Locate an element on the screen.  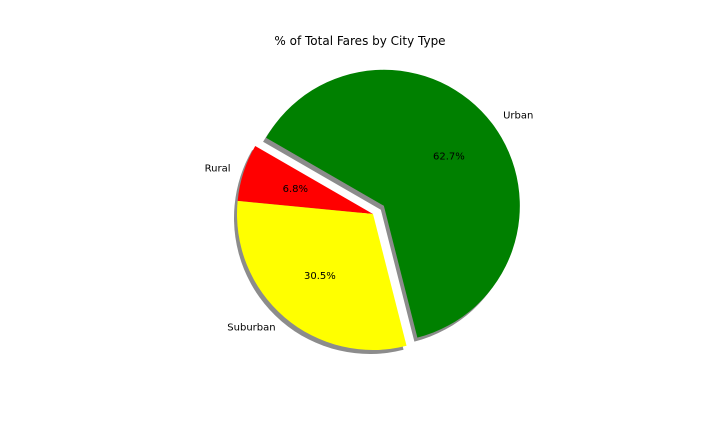
slice-percent-suburban: 30.5% is located at coordinates (320, 276).